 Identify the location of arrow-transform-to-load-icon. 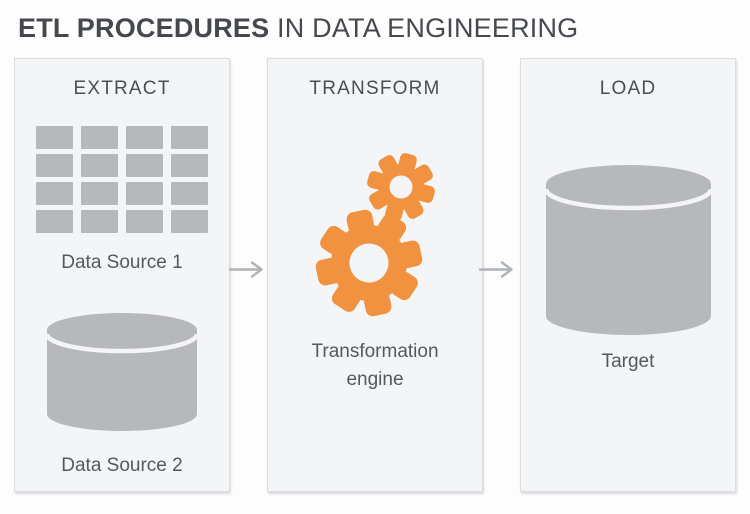
(496, 269).